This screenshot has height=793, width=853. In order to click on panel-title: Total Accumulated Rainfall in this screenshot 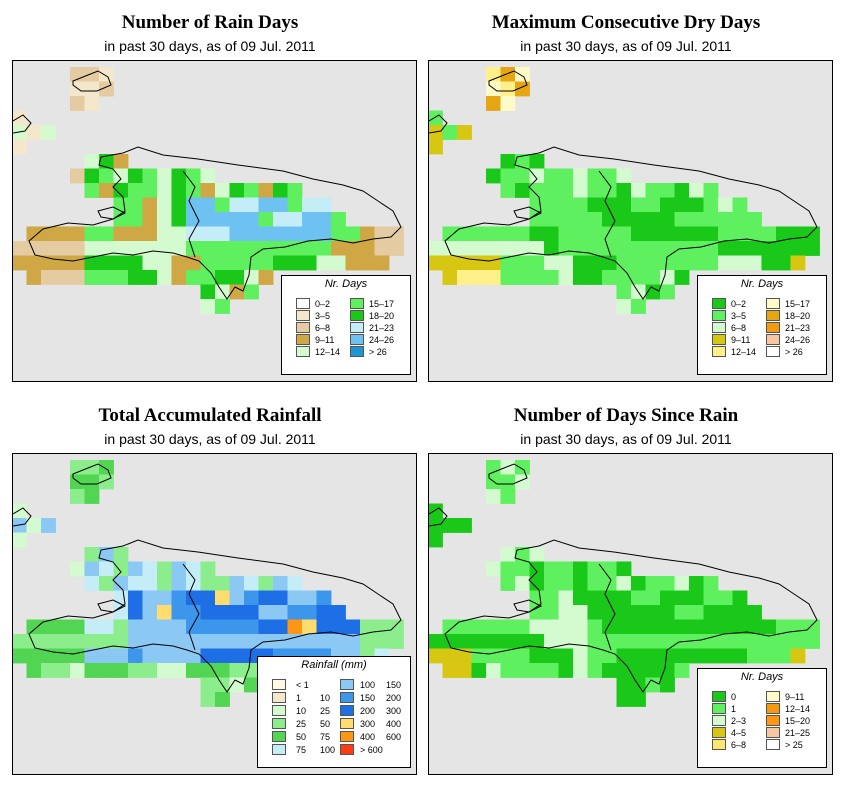, I will do `click(210, 415)`.